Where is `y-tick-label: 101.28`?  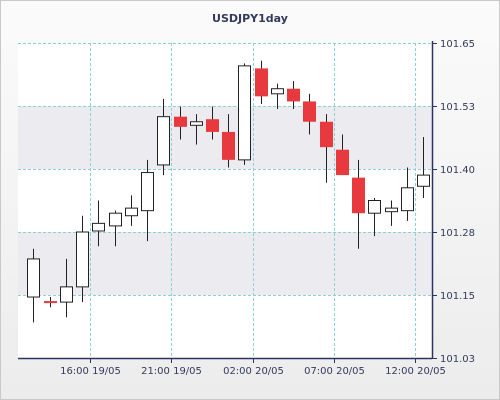 y-tick-label: 101.28 is located at coordinates (457, 233).